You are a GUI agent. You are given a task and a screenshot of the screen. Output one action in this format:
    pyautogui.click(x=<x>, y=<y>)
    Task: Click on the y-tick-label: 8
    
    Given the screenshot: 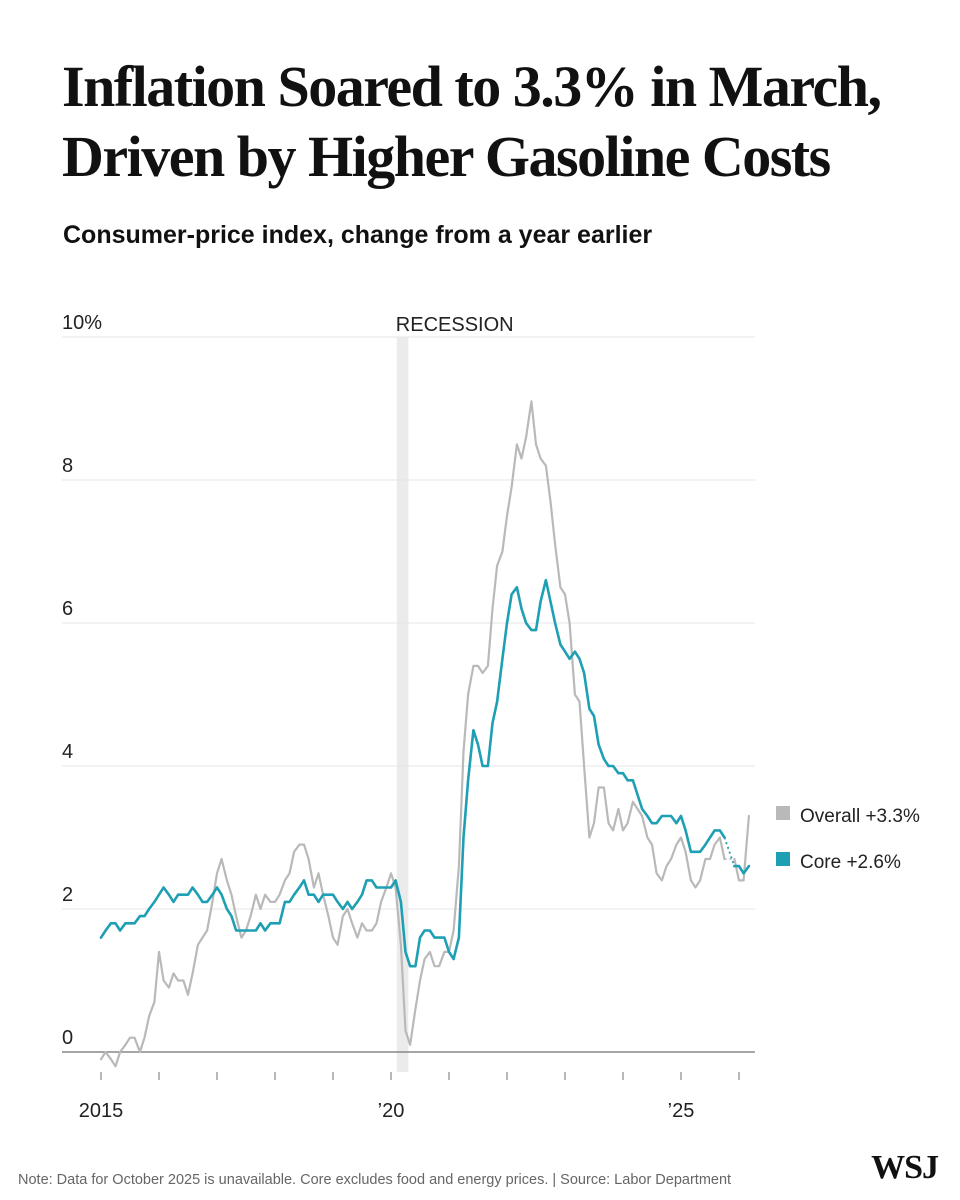 What is the action you would take?
    pyautogui.click(x=67, y=466)
    